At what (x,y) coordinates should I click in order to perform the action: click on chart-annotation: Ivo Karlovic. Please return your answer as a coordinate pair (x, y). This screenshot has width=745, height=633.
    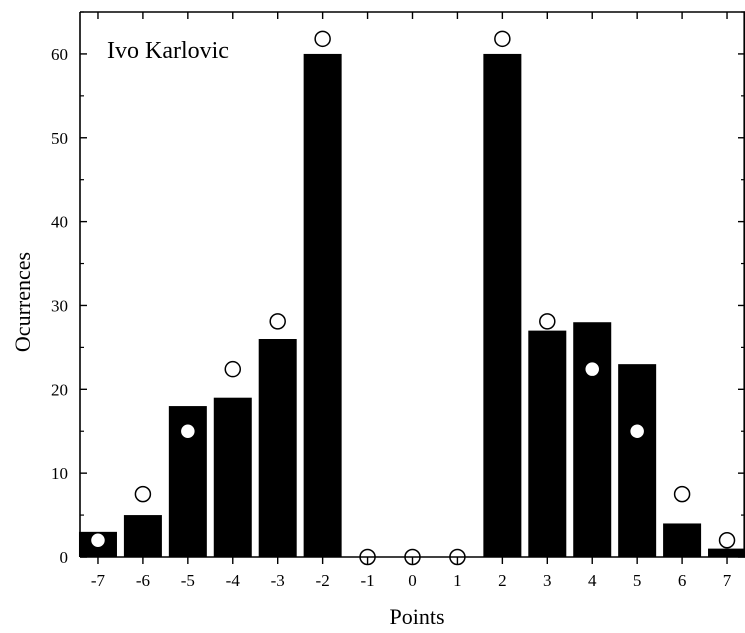
    Looking at the image, I should click on (168, 51).